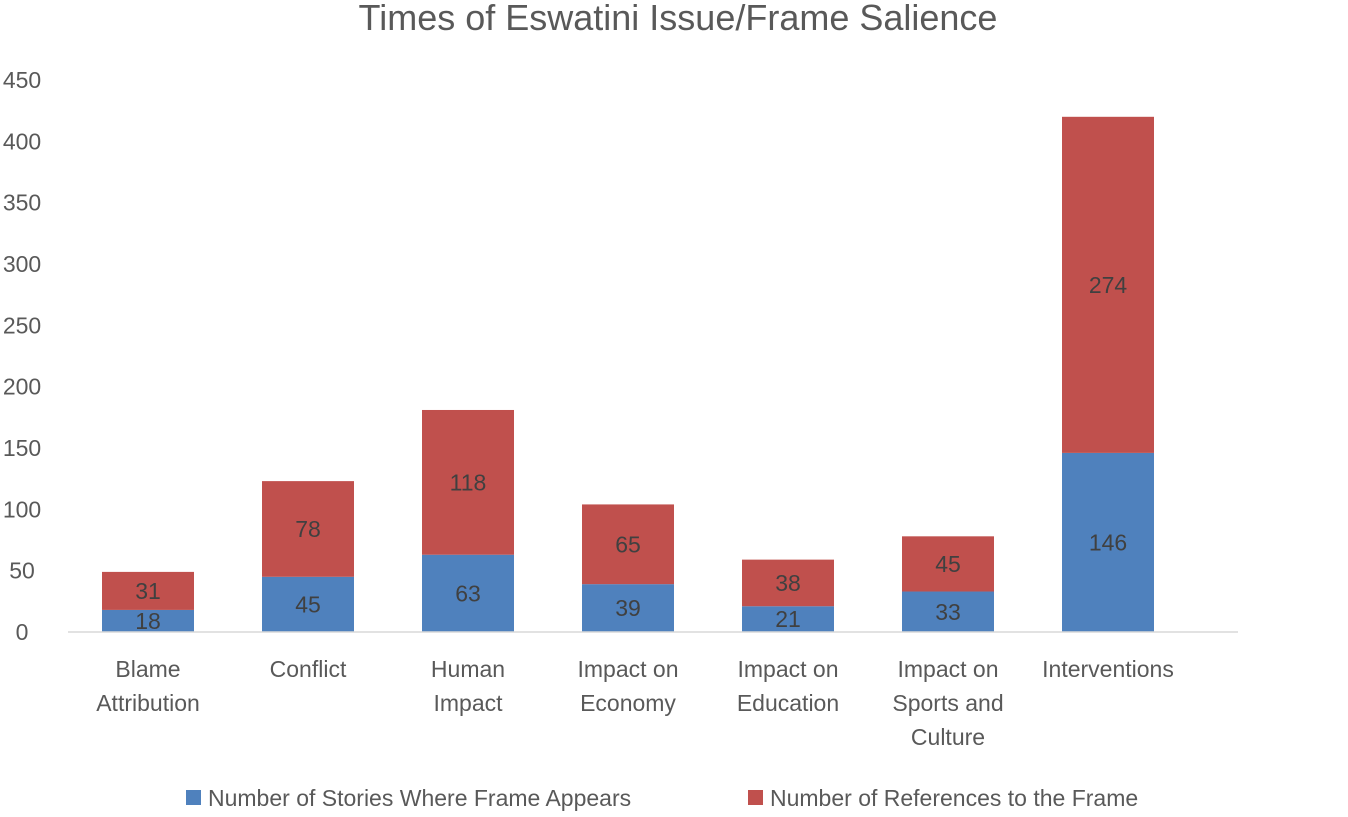 This screenshot has height=817, width=1348. What do you see at coordinates (788, 686) in the screenshot?
I see `x-tick-label: Impact on Education` at bounding box center [788, 686].